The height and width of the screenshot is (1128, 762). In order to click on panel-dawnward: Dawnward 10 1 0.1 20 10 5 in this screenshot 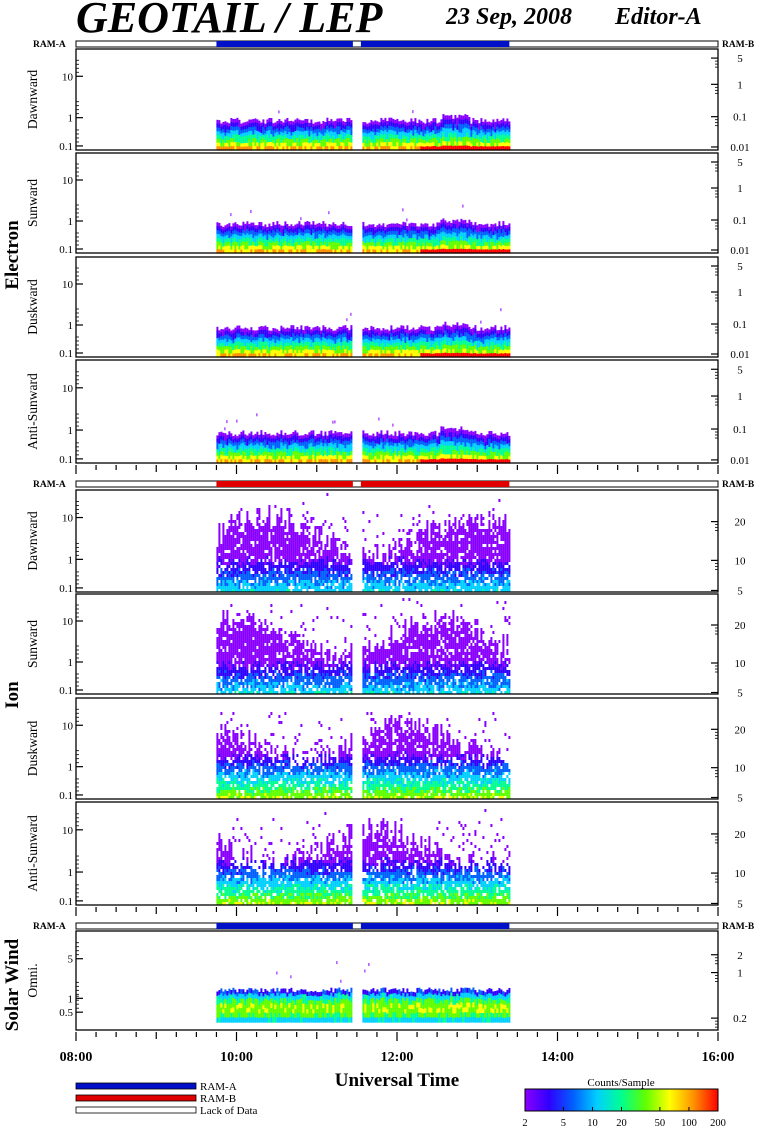, I will do `click(386, 543)`.